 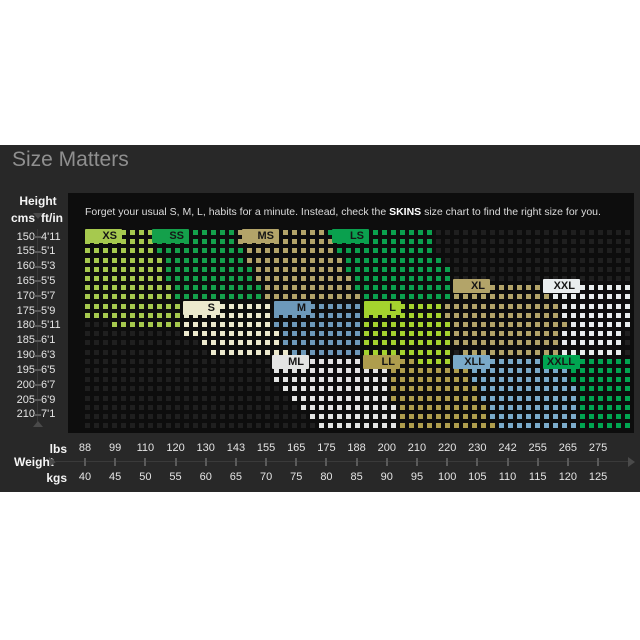 I want to click on height-axis-line, so click(x=37, y=328).